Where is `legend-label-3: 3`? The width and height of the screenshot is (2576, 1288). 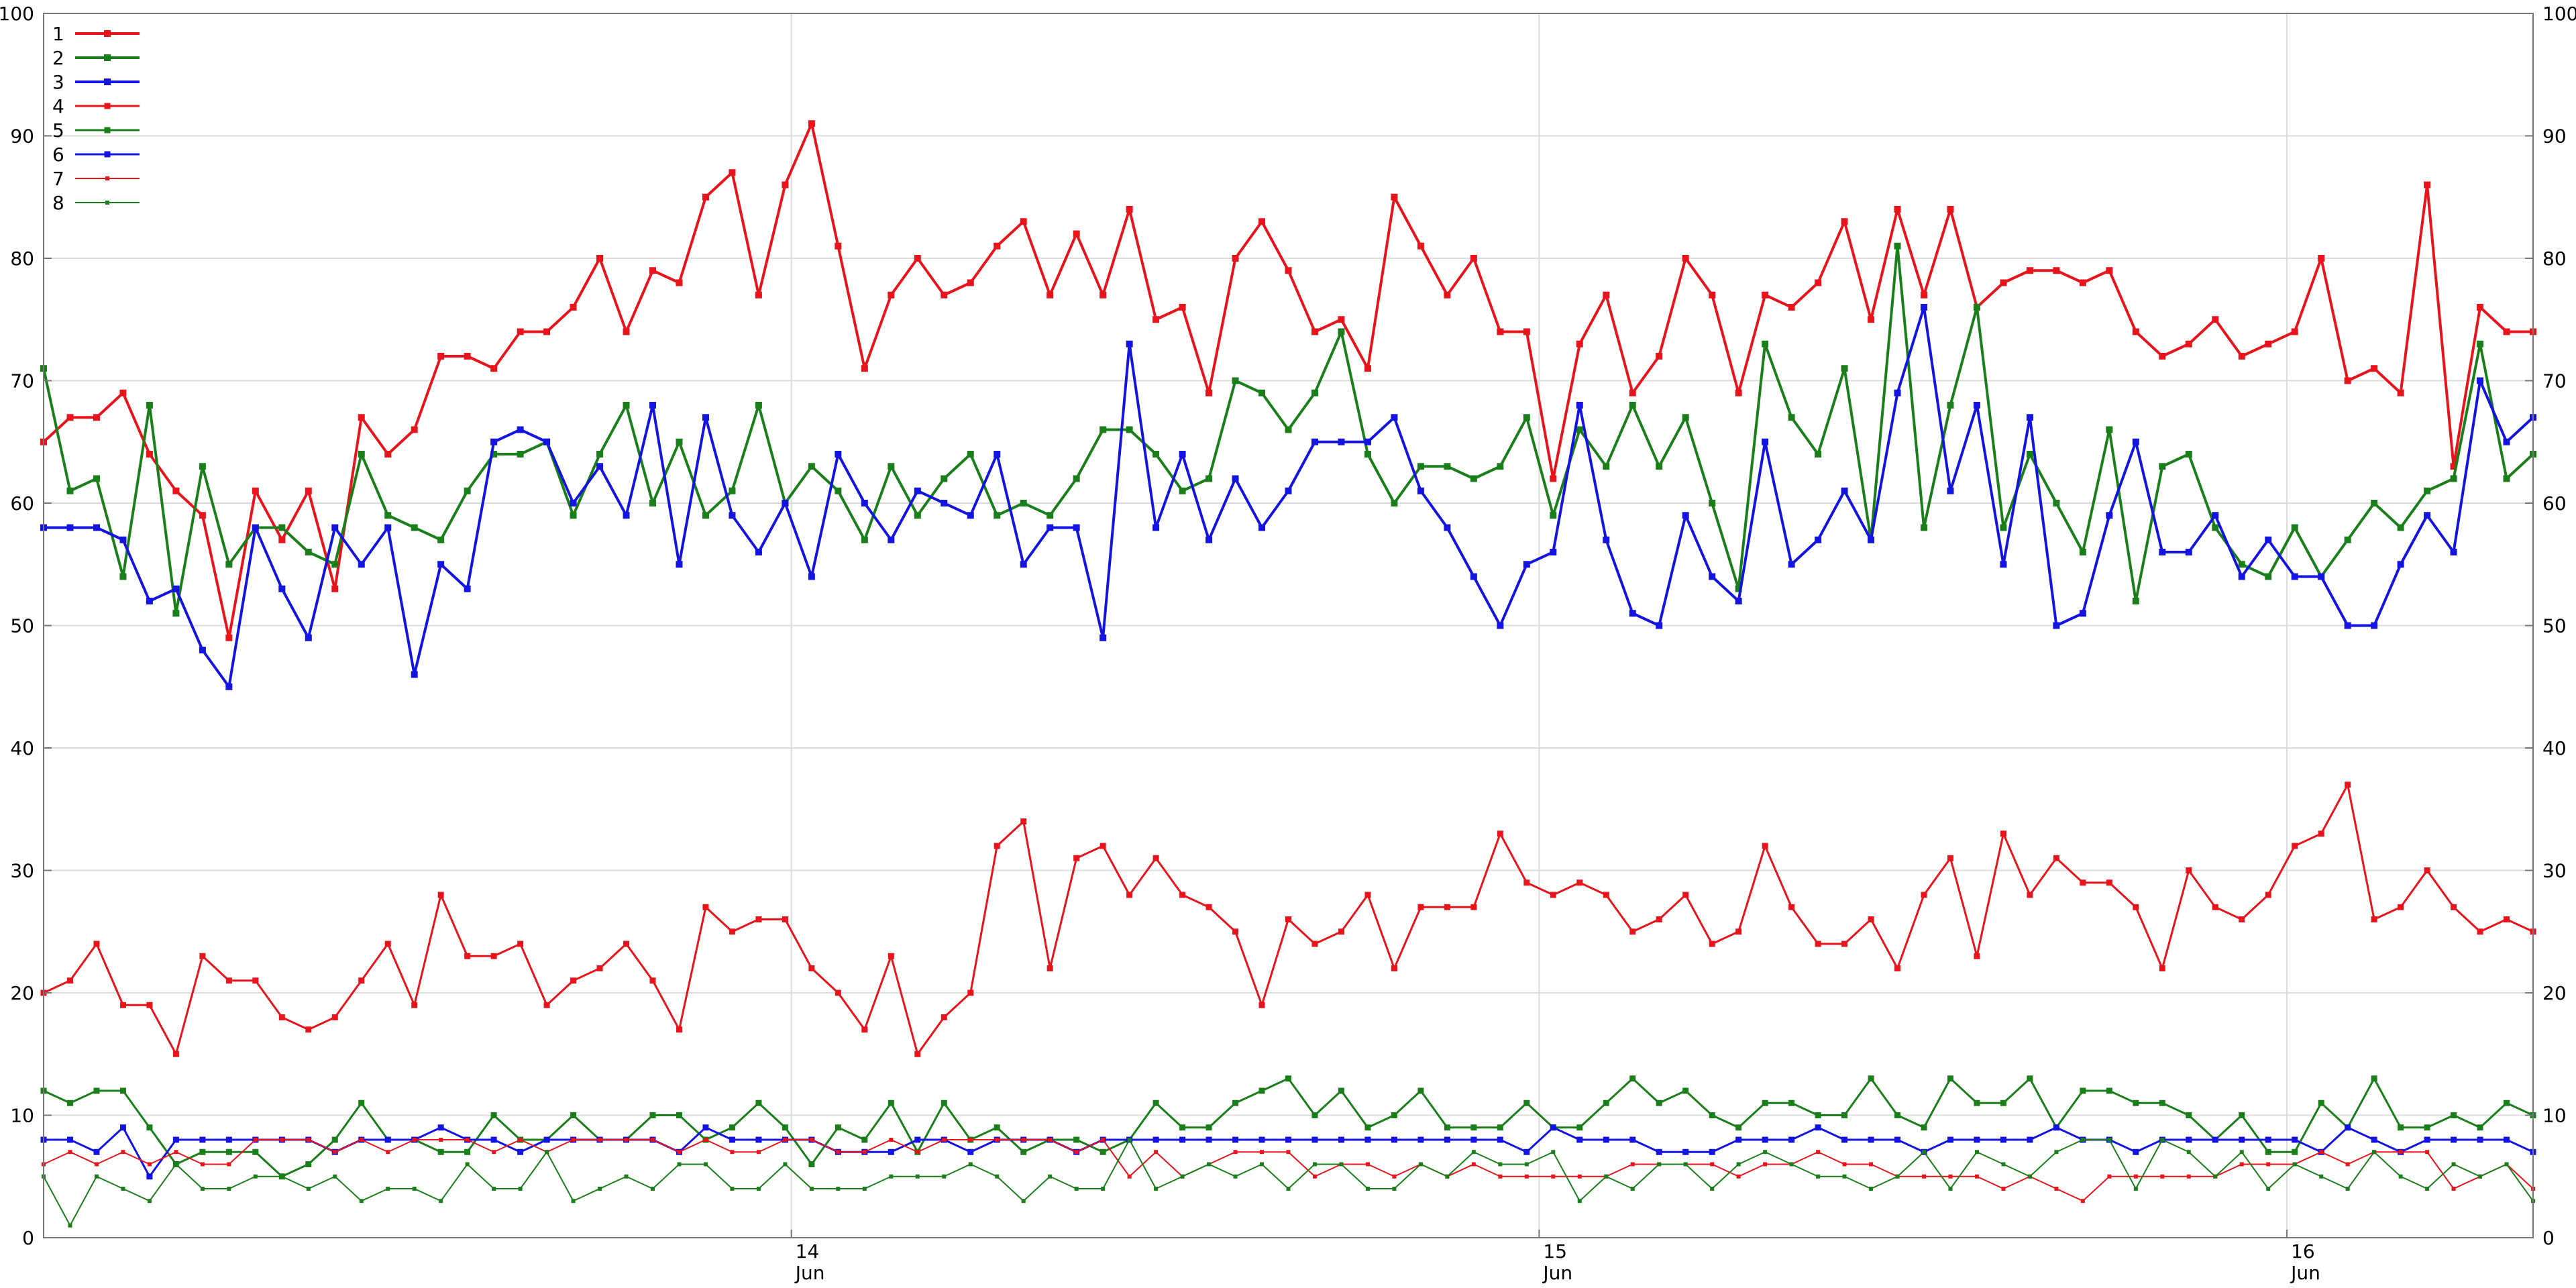 legend-label-3: 3 is located at coordinates (58, 82).